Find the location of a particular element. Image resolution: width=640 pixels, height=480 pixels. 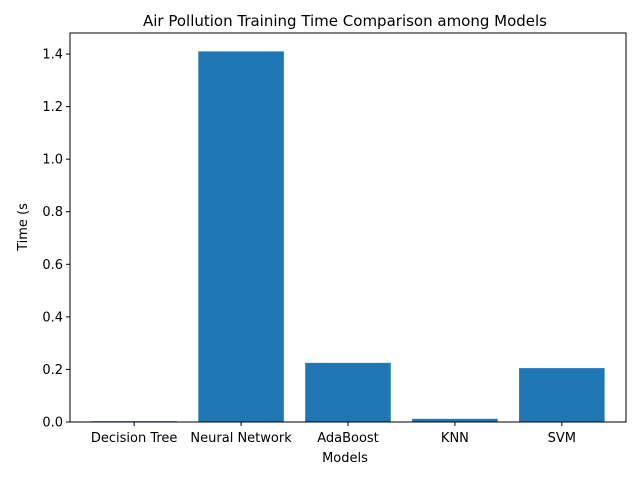

x-tick-label: AdaBoost is located at coordinates (348, 438).